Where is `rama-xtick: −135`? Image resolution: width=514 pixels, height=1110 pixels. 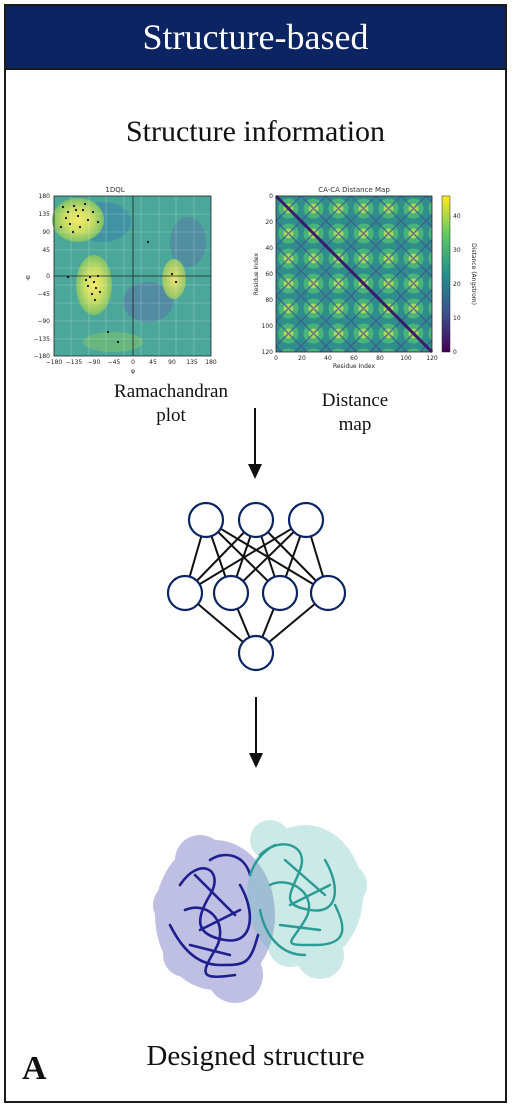 rama-xtick: −135 is located at coordinates (74, 362).